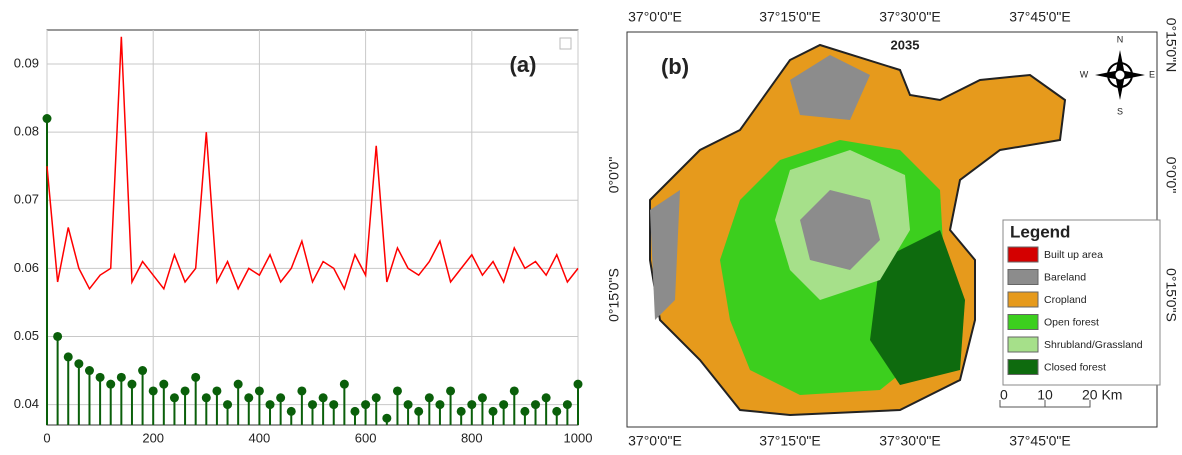 Image resolution: width=1182 pixels, height=455 pixels. I want to click on scale-label: 0, so click(1004, 395).